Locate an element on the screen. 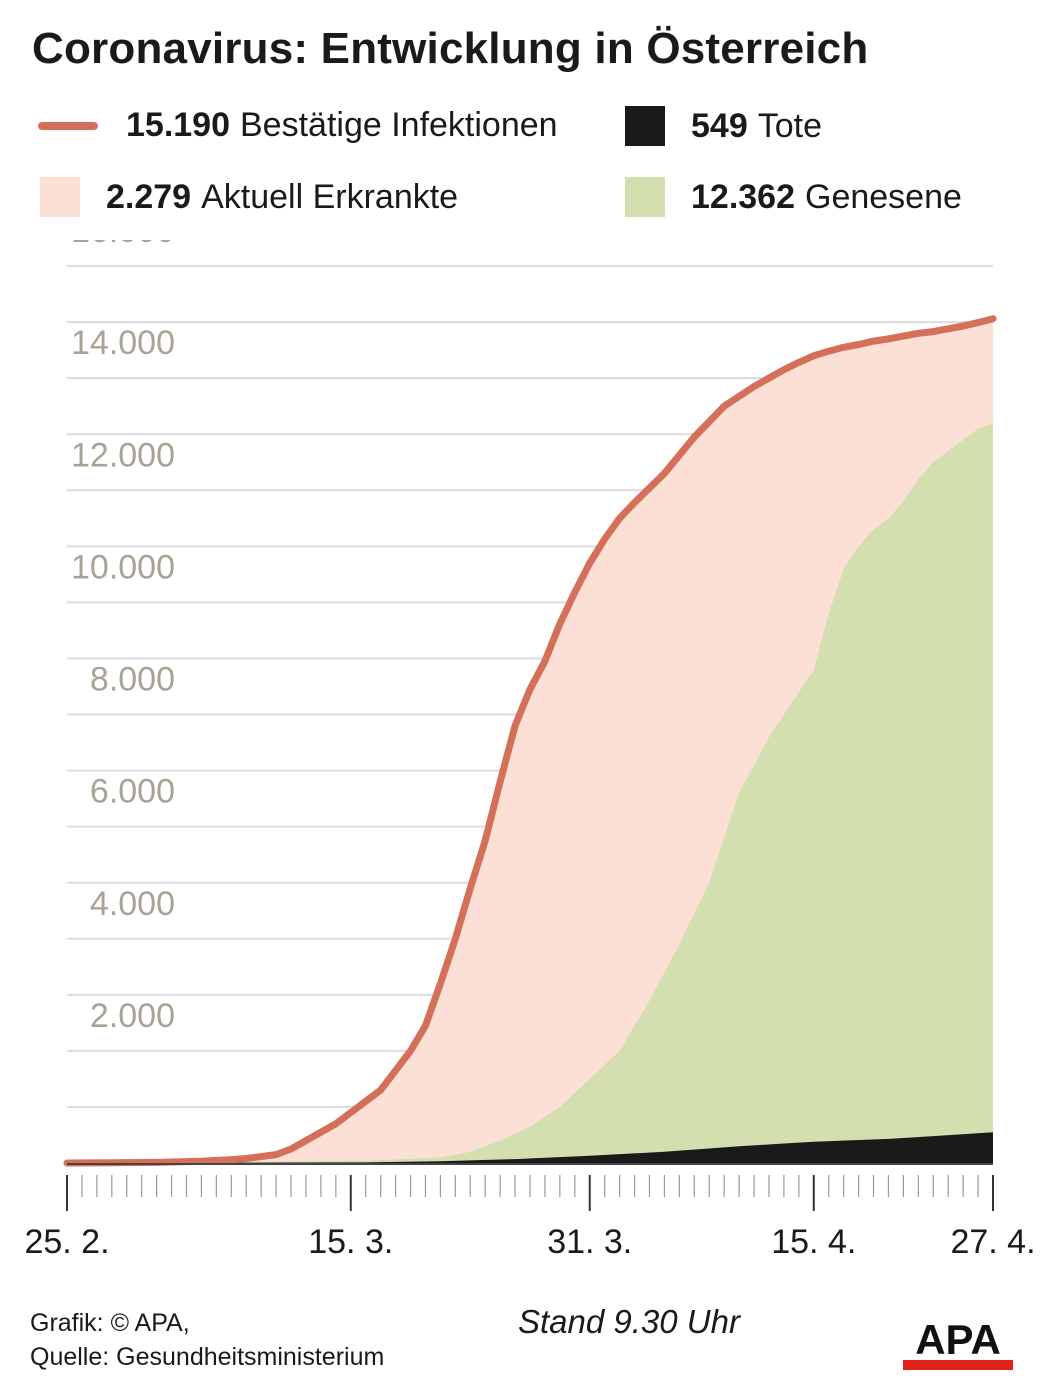 The height and width of the screenshot is (1394, 1041). legend-genesene-swatch is located at coordinates (645, 197).